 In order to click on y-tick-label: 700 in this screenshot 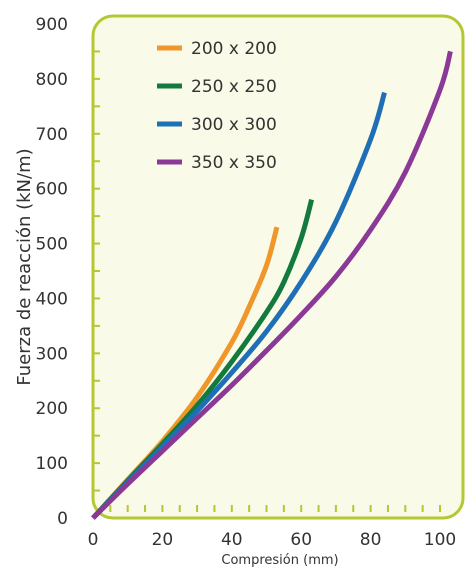, I will do `click(52, 135)`.